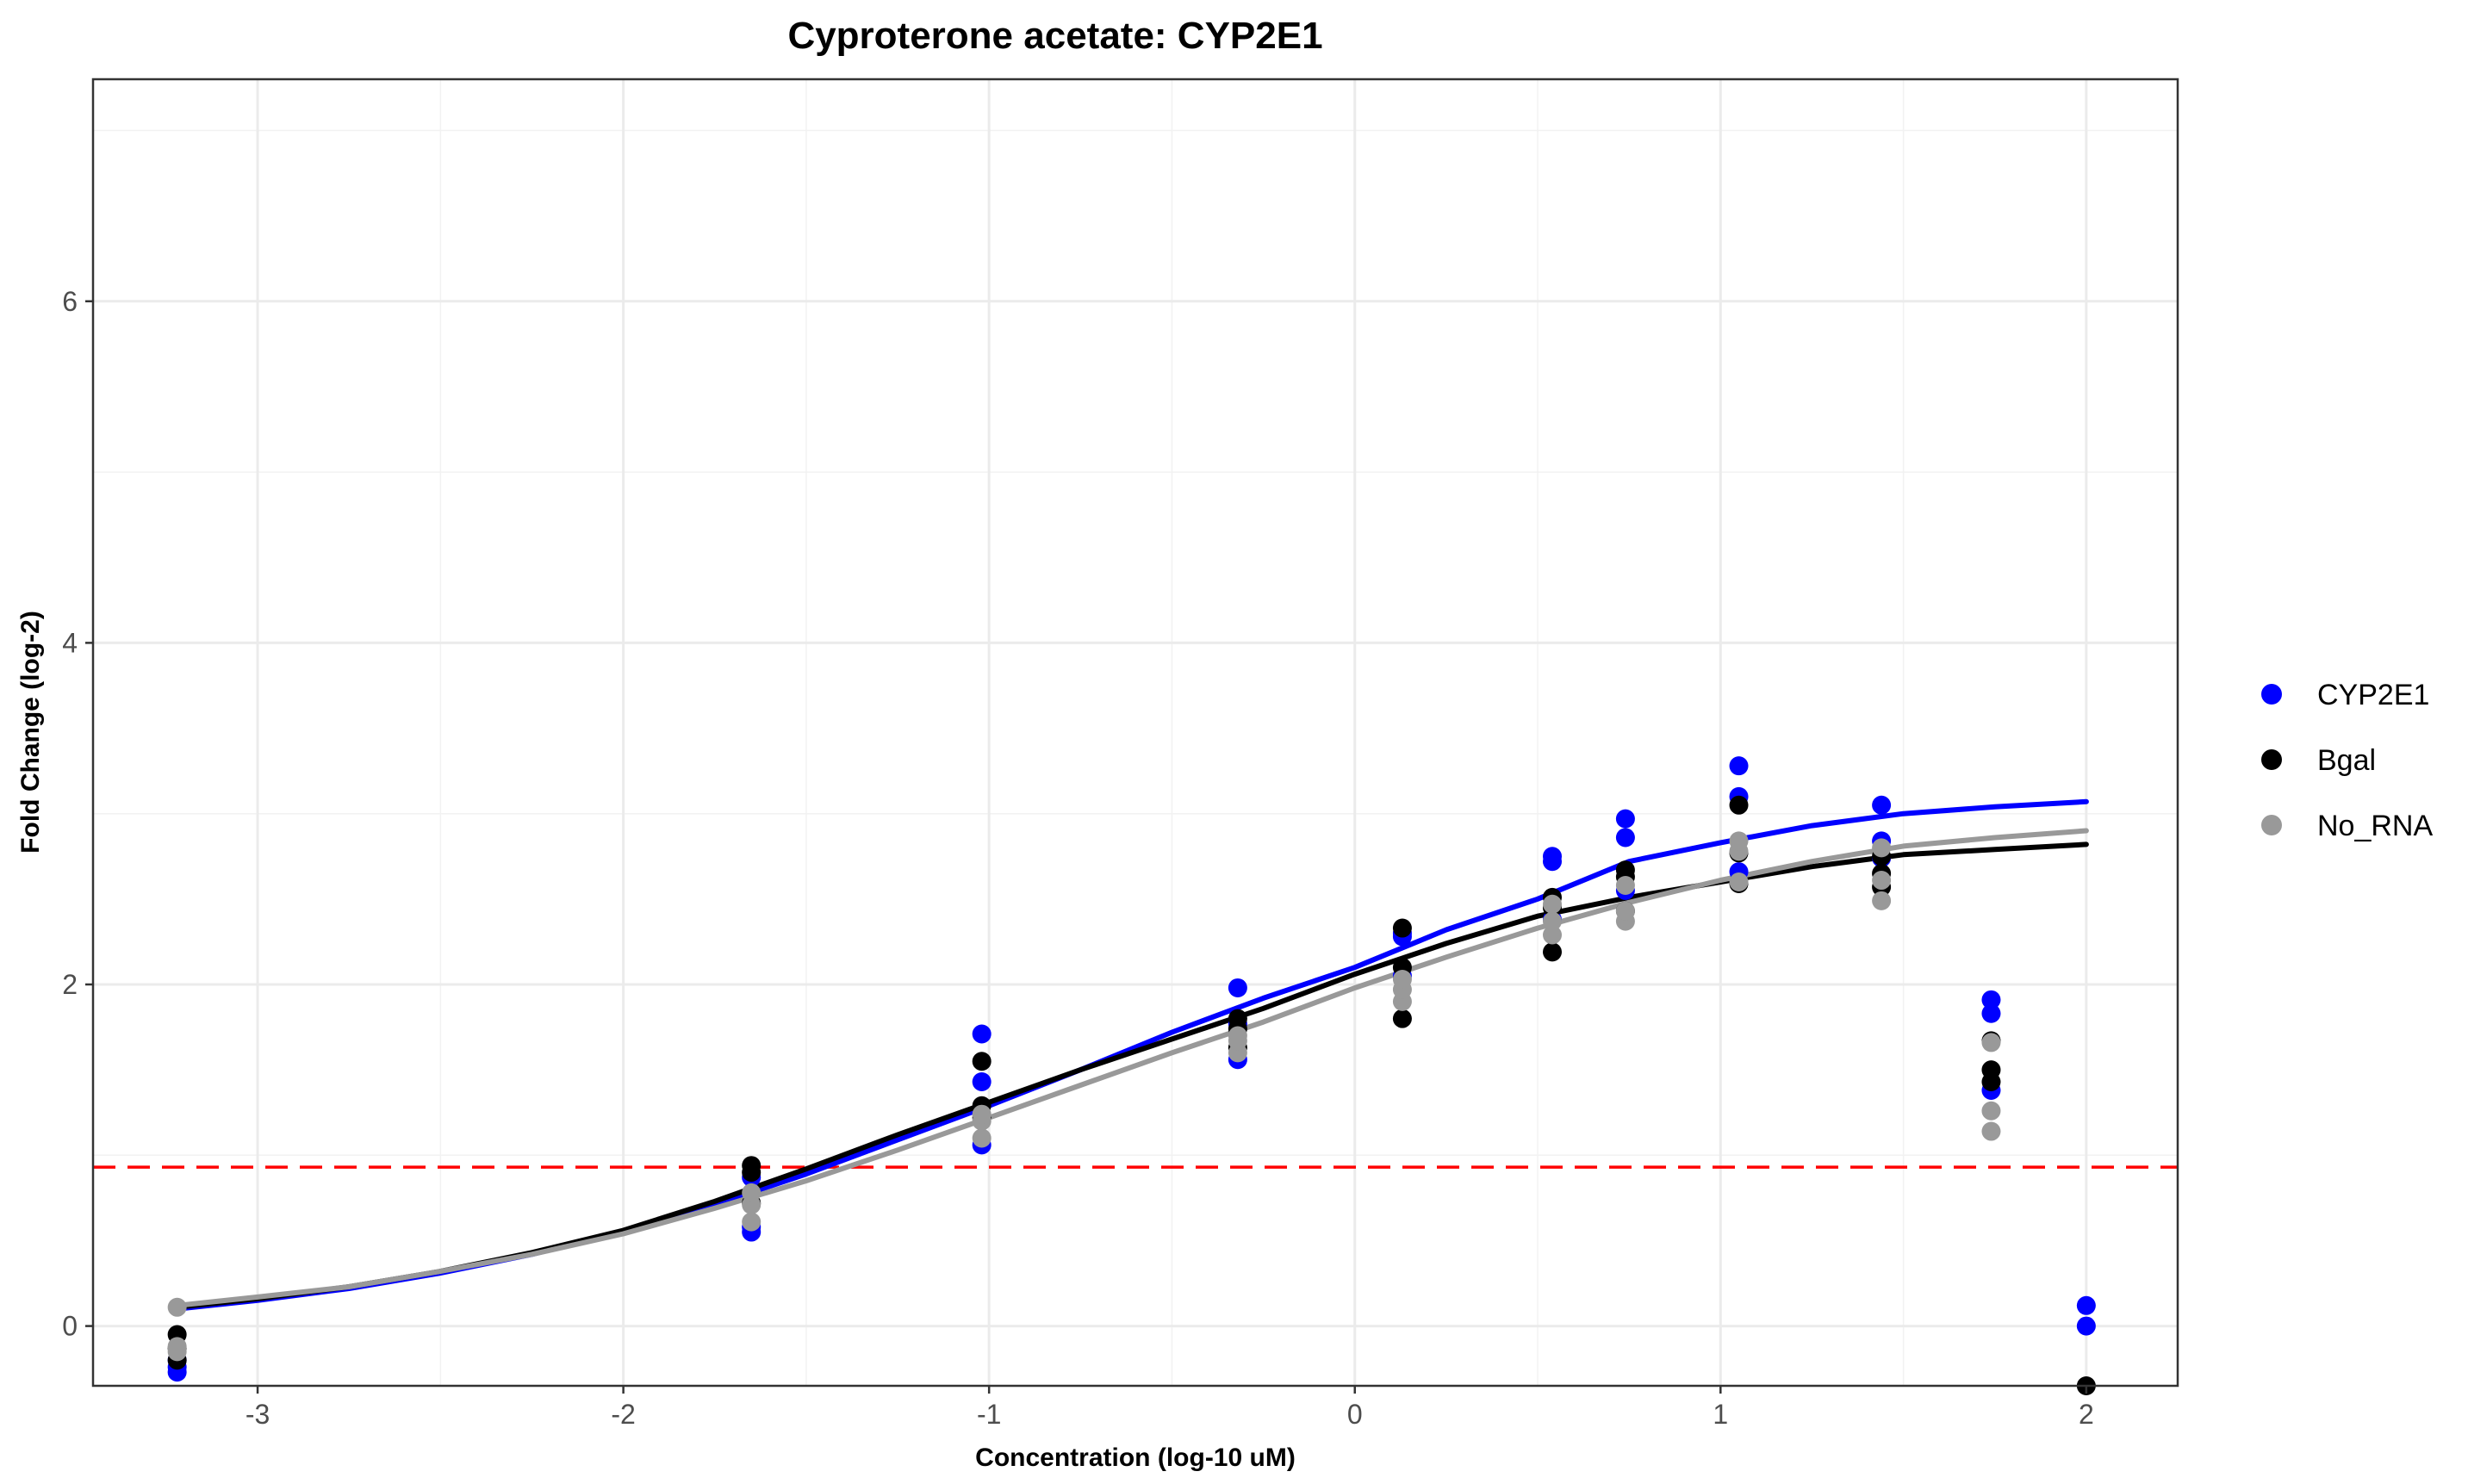 Image resolution: width=2468 pixels, height=1484 pixels. Describe the element at coordinates (258, 1414) in the screenshot. I see `x-tick-label: -3` at that location.